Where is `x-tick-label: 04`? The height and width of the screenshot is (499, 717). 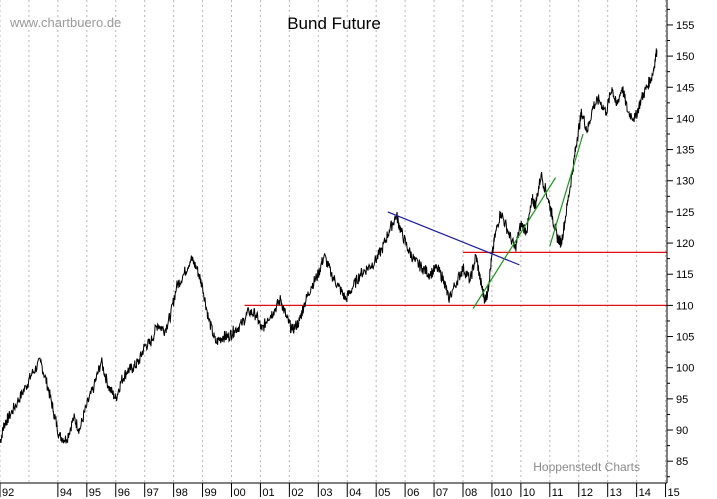 x-tick-label: 04 is located at coordinates (355, 493).